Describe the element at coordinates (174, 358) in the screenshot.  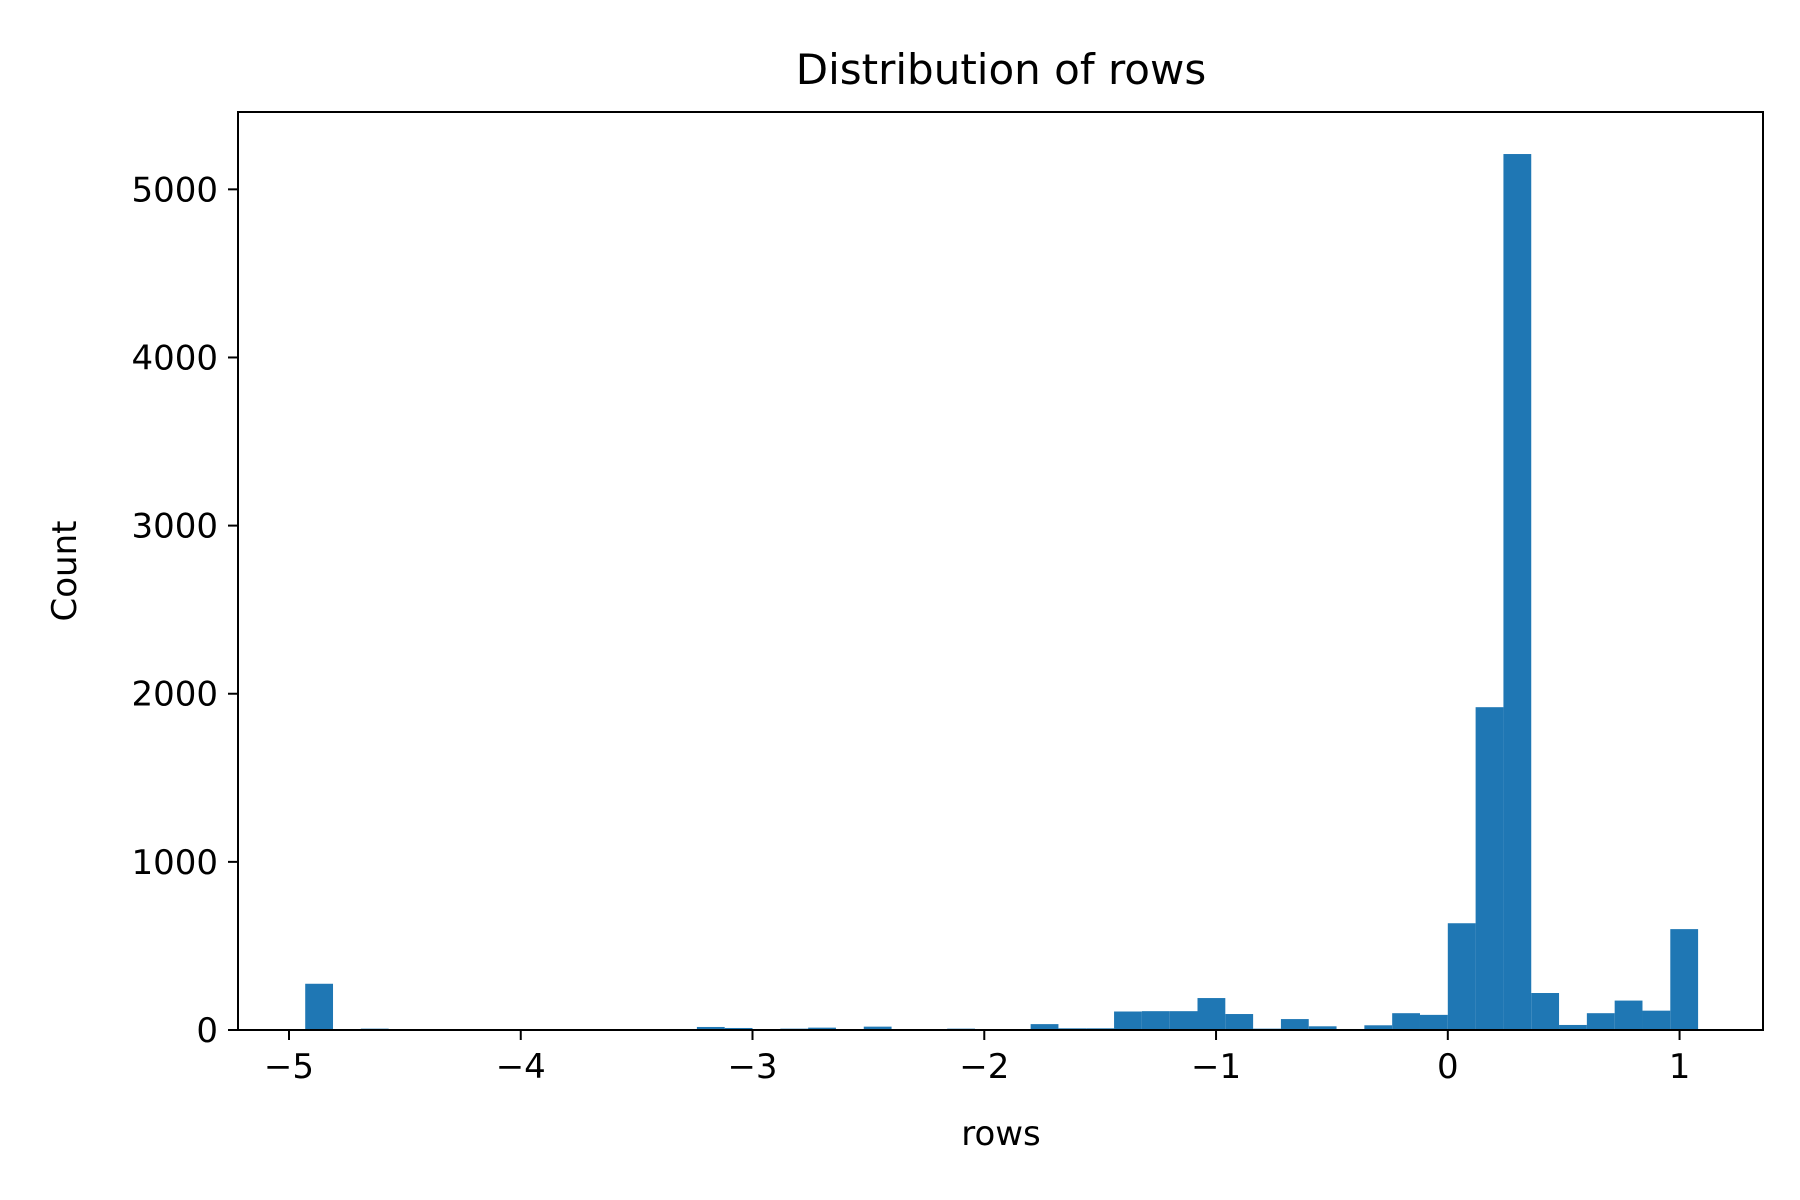
I see `y-tick-label: 4000` at that location.